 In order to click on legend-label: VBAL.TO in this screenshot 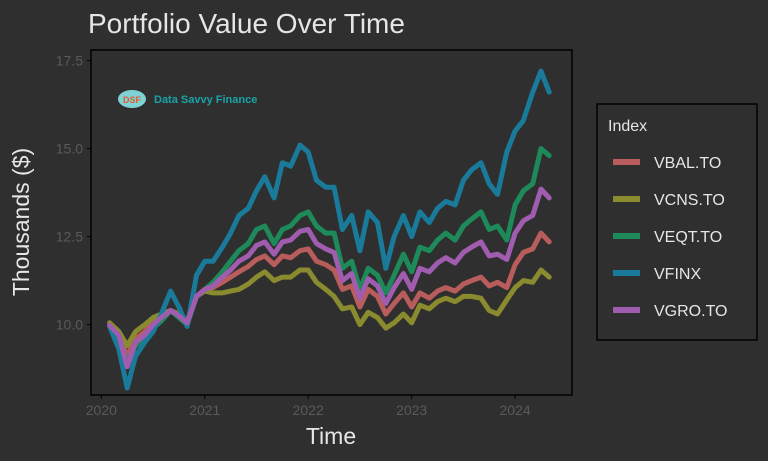, I will do `click(687, 163)`.